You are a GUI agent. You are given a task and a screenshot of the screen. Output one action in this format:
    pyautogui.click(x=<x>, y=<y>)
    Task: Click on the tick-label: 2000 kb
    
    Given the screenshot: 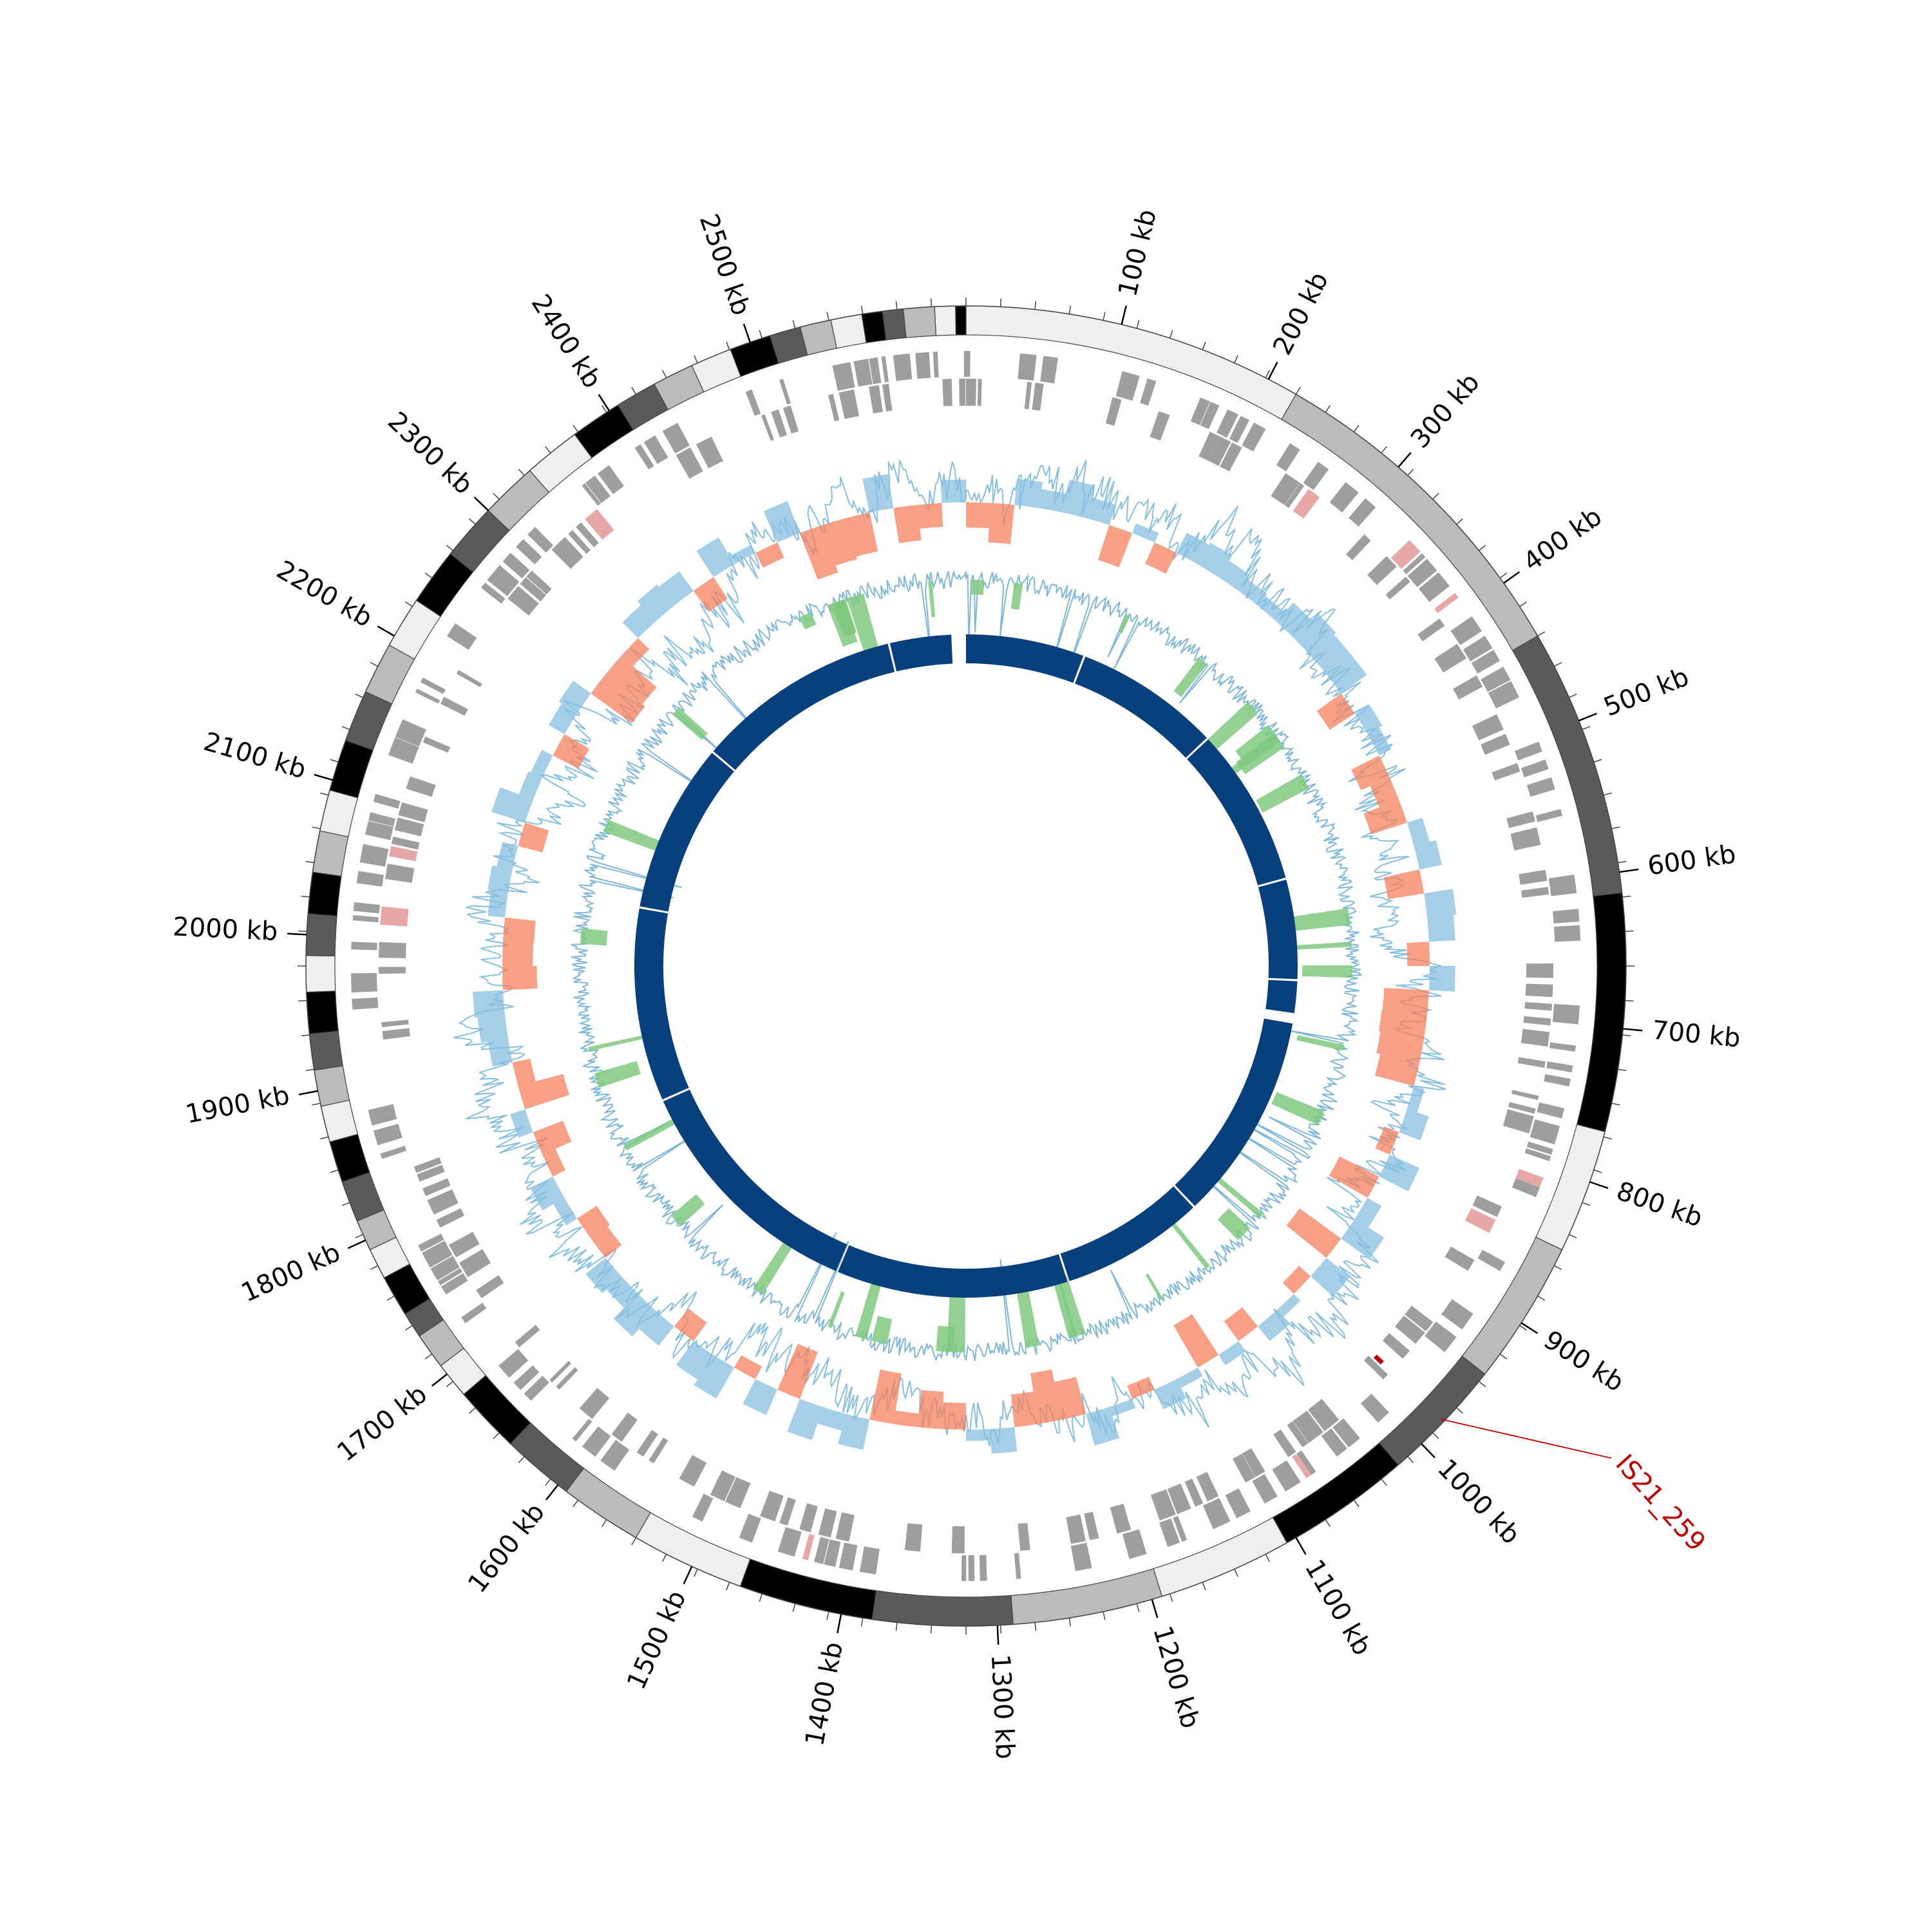 What is the action you would take?
    pyautogui.click(x=225, y=930)
    